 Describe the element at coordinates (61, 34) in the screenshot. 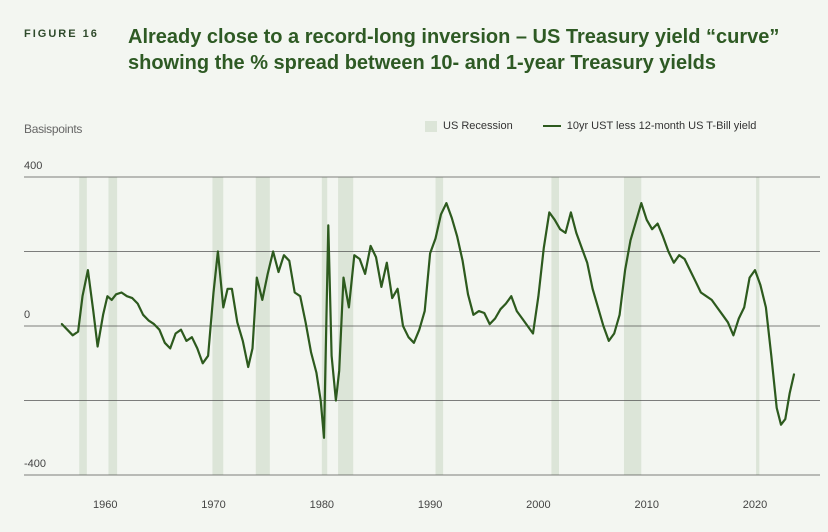

I see `figure-label: FIGURE 16` at that location.